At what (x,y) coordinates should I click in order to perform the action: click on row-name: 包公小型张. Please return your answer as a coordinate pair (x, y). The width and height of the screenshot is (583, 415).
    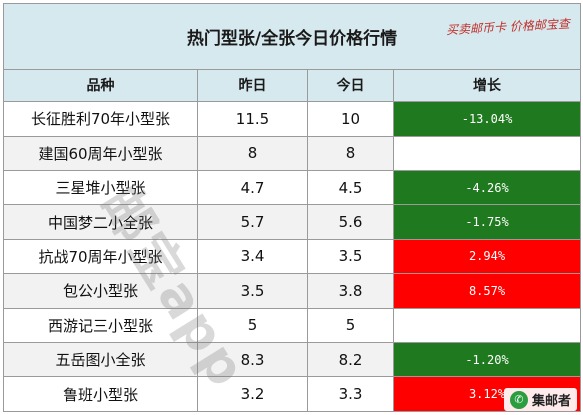
    Looking at the image, I should click on (100, 291).